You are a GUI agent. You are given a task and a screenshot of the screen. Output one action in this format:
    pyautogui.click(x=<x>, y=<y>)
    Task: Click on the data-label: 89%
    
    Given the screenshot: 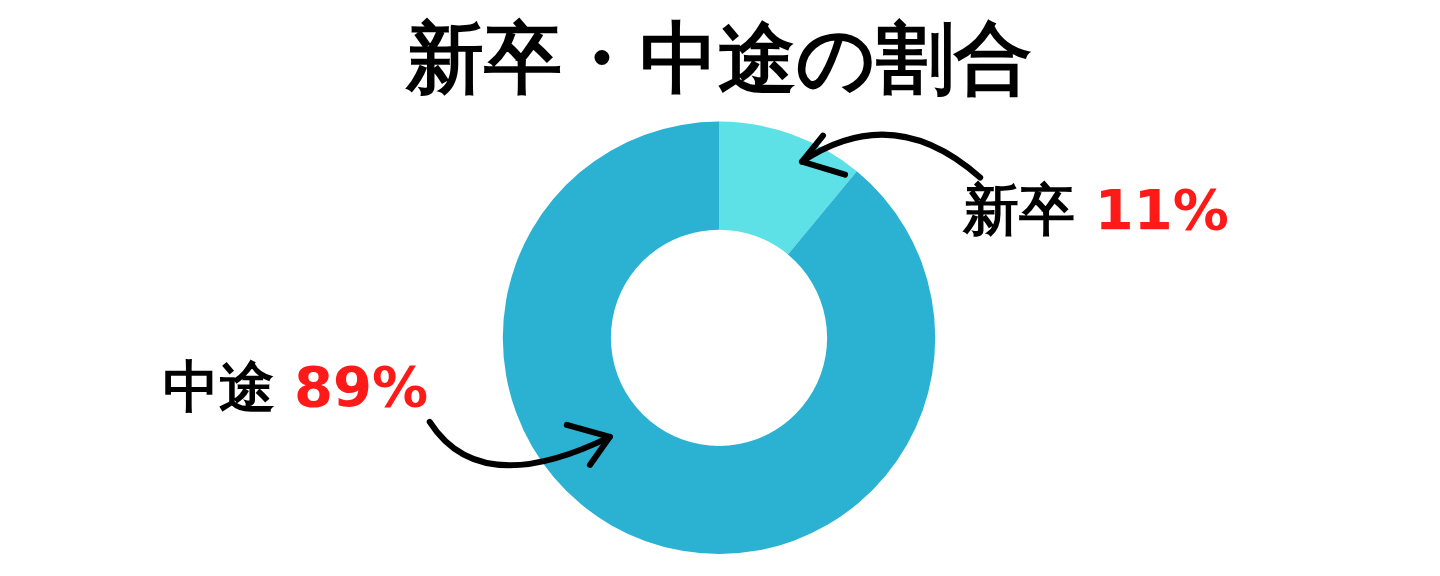 What is the action you would take?
    pyautogui.click(x=361, y=387)
    